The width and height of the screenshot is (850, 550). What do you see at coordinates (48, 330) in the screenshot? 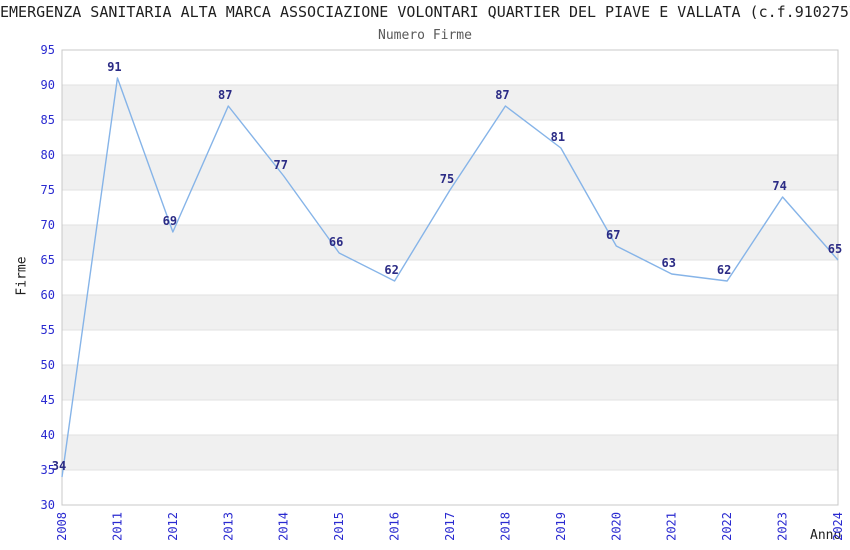
I see `y-tick-label: 55` at bounding box center [48, 330].